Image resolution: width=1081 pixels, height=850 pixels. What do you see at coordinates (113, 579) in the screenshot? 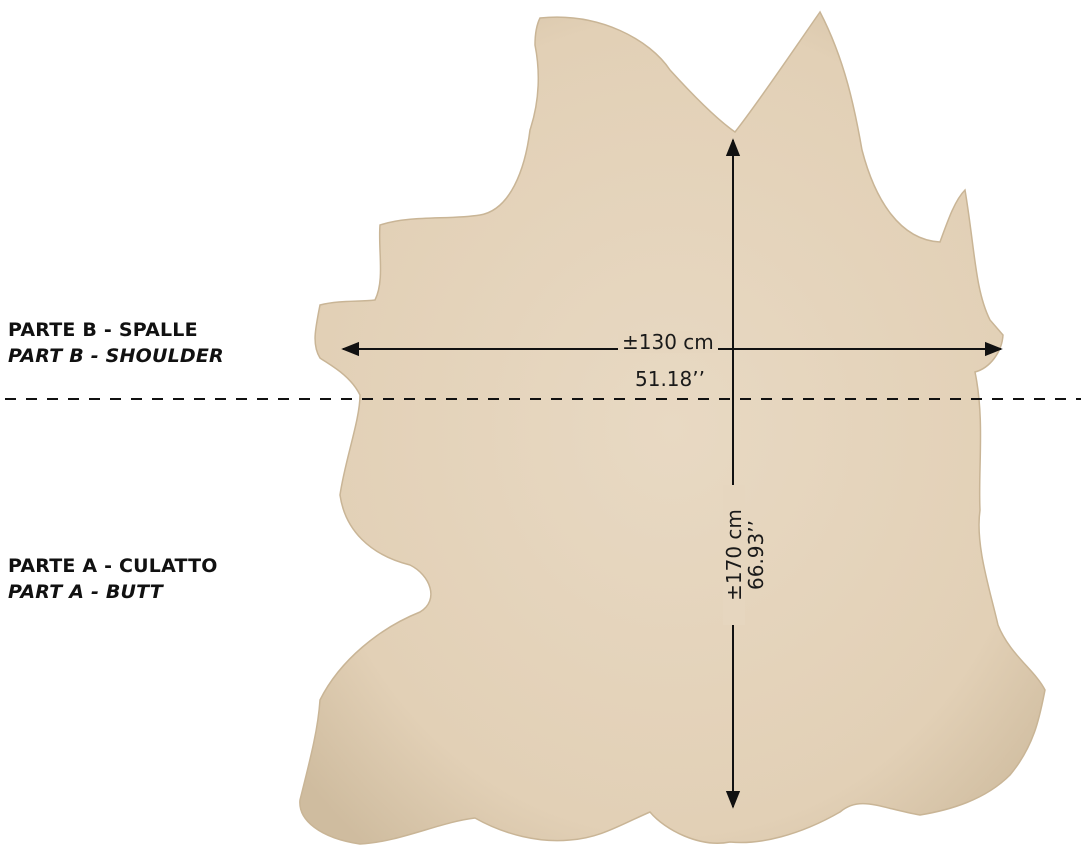
I see `part-a-label: PARTE A - CULATTO PART A - BUTT` at bounding box center [113, 579].